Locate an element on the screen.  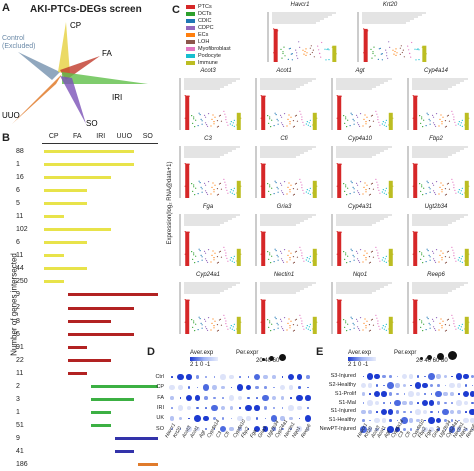
violin-plot-title: Cyp4a10 is located at coordinates (360, 139).